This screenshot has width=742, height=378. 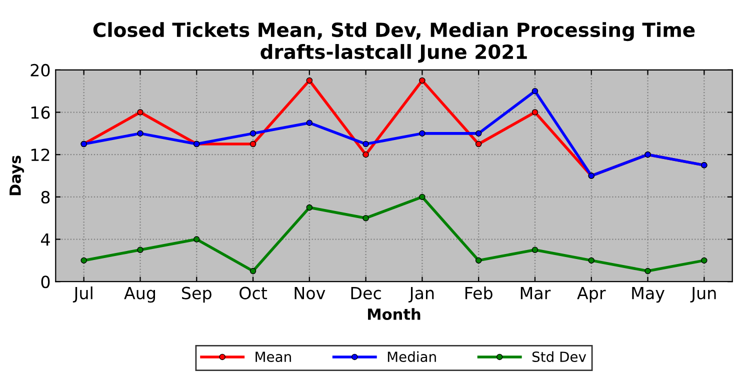 I want to click on x-tick-label: Feb, so click(x=478, y=293).